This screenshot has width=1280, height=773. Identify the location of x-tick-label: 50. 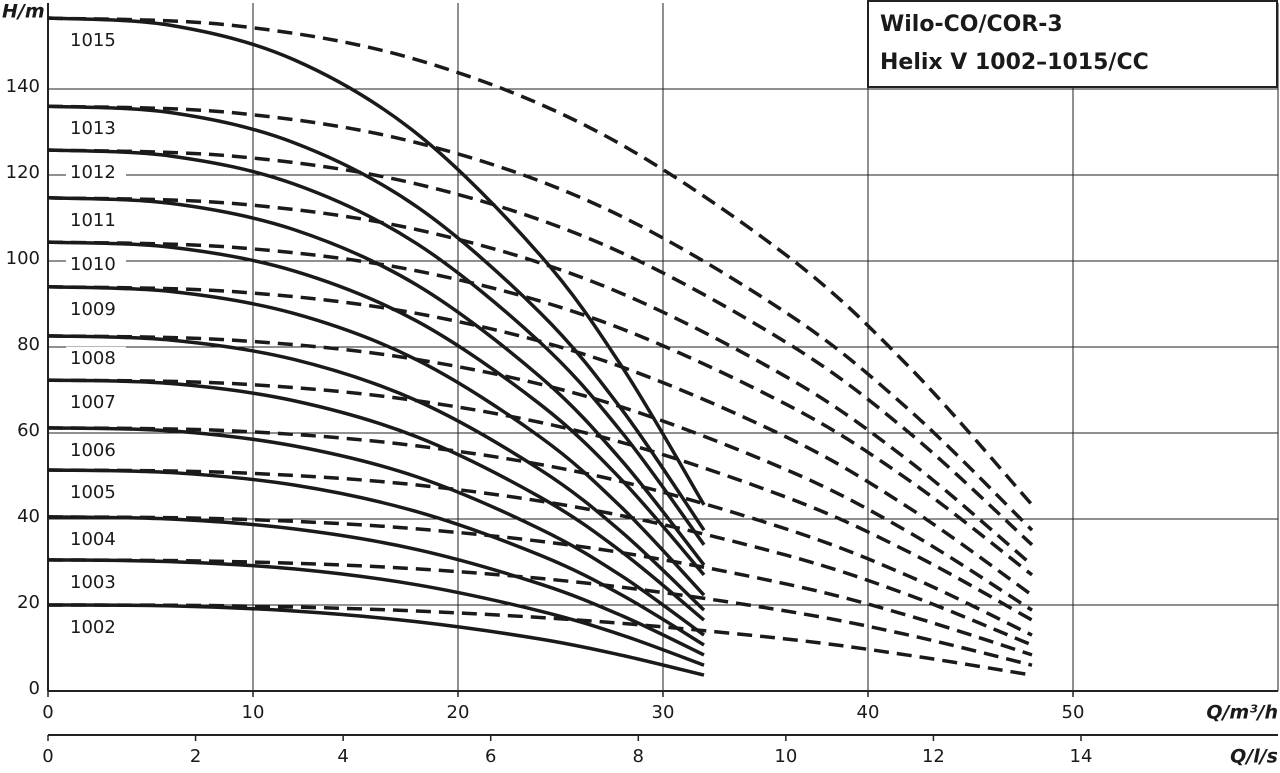
(1073, 712).